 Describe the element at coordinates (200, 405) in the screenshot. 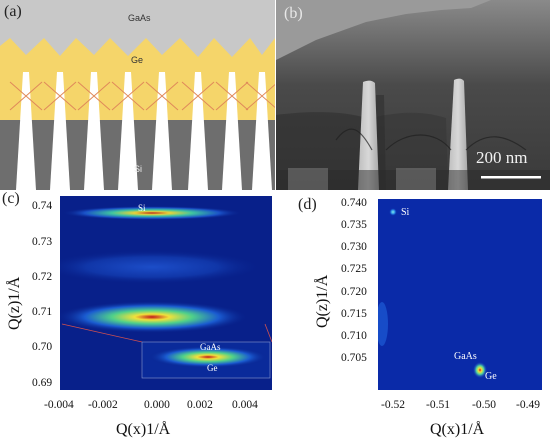

I see `panel-c-x-tick-4: 0.002` at that location.